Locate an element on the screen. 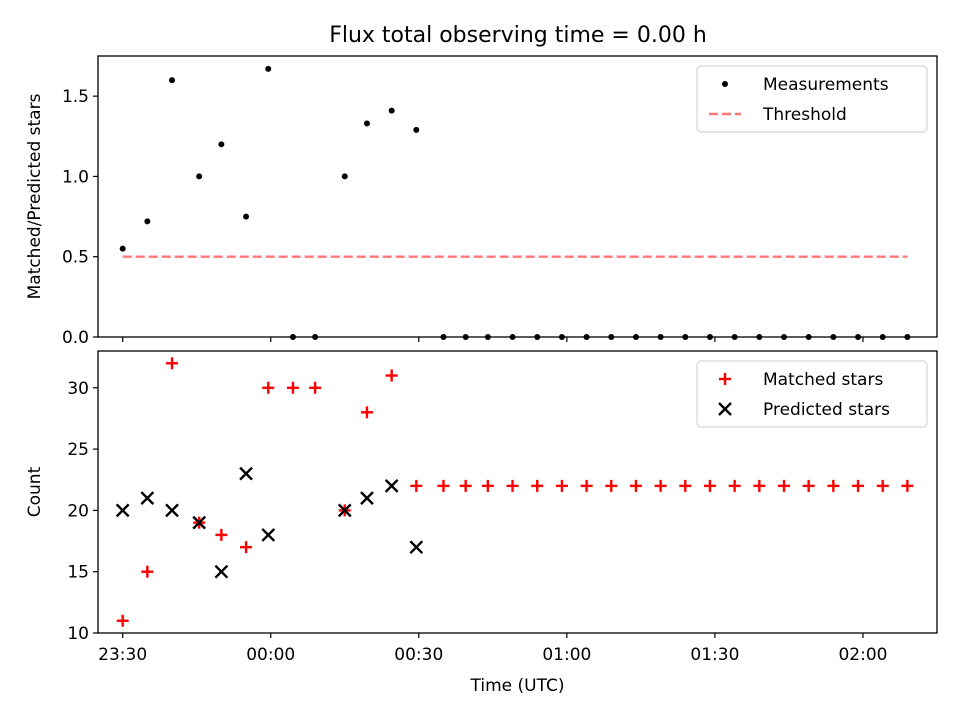 The height and width of the screenshot is (720, 960). y-tick-label: 25 is located at coordinates (78, 450).